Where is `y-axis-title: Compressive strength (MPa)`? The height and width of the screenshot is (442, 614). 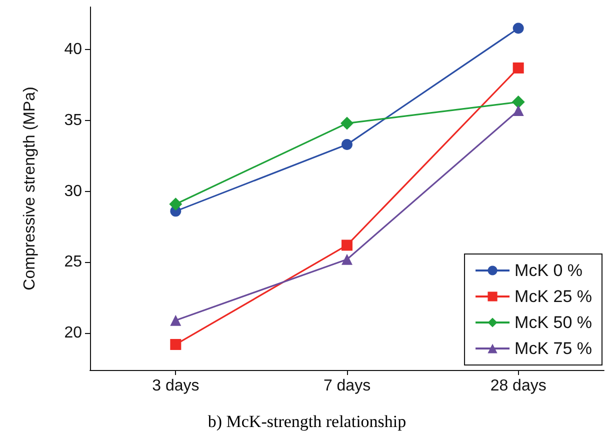
y-axis-title: Compressive strength (MPa) is located at coordinates (30, 188).